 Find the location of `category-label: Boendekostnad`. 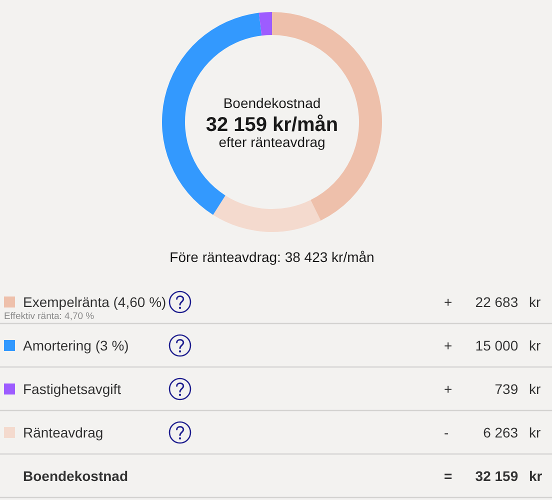

category-label: Boendekostnad is located at coordinates (75, 476).